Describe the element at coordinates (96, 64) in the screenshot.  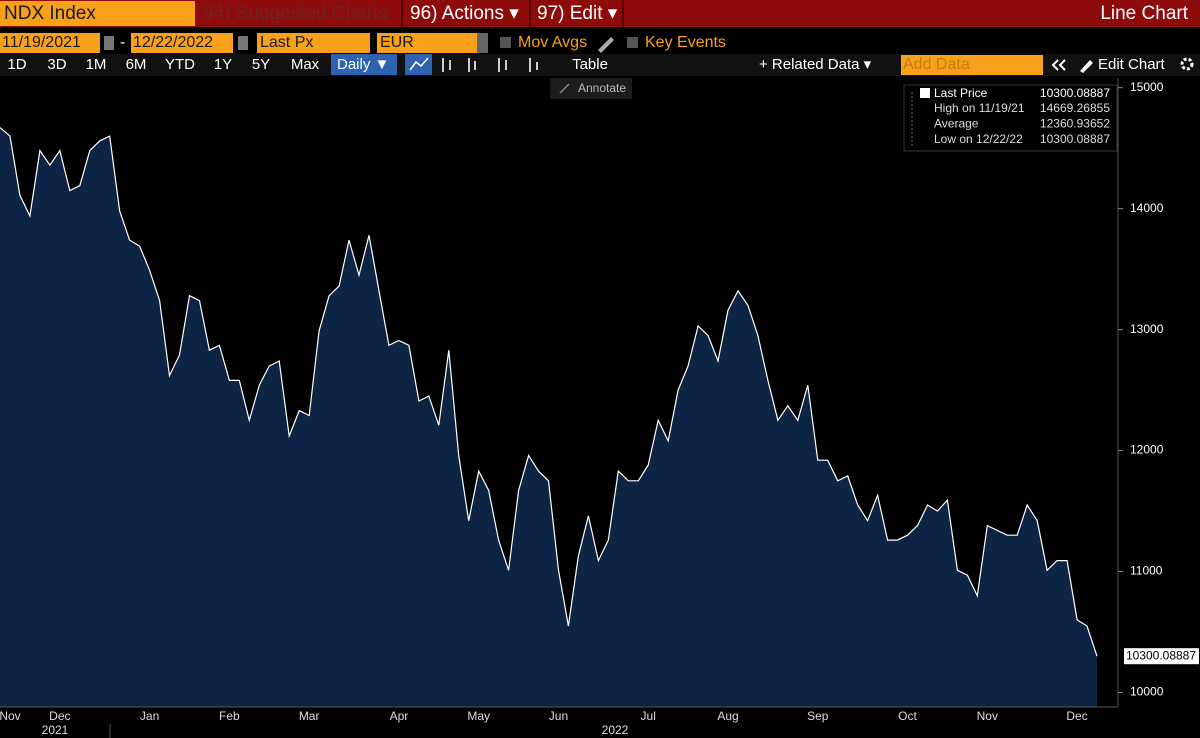
I see `range-button: 1M` at that location.